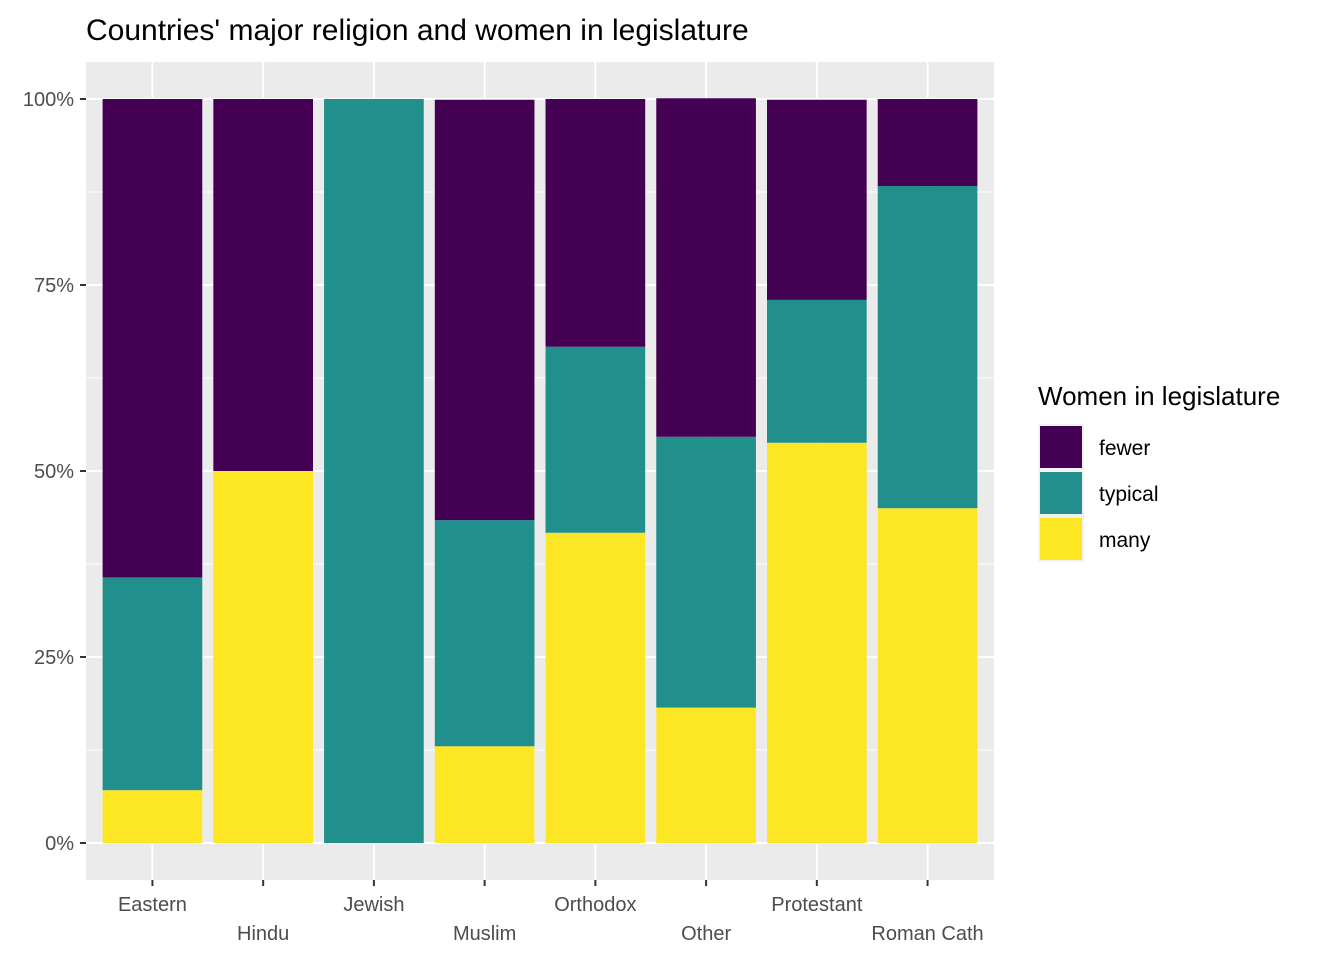 The height and width of the screenshot is (960, 1344). Describe the element at coordinates (54, 286) in the screenshot. I see `y-tick-label: 75%` at that location.